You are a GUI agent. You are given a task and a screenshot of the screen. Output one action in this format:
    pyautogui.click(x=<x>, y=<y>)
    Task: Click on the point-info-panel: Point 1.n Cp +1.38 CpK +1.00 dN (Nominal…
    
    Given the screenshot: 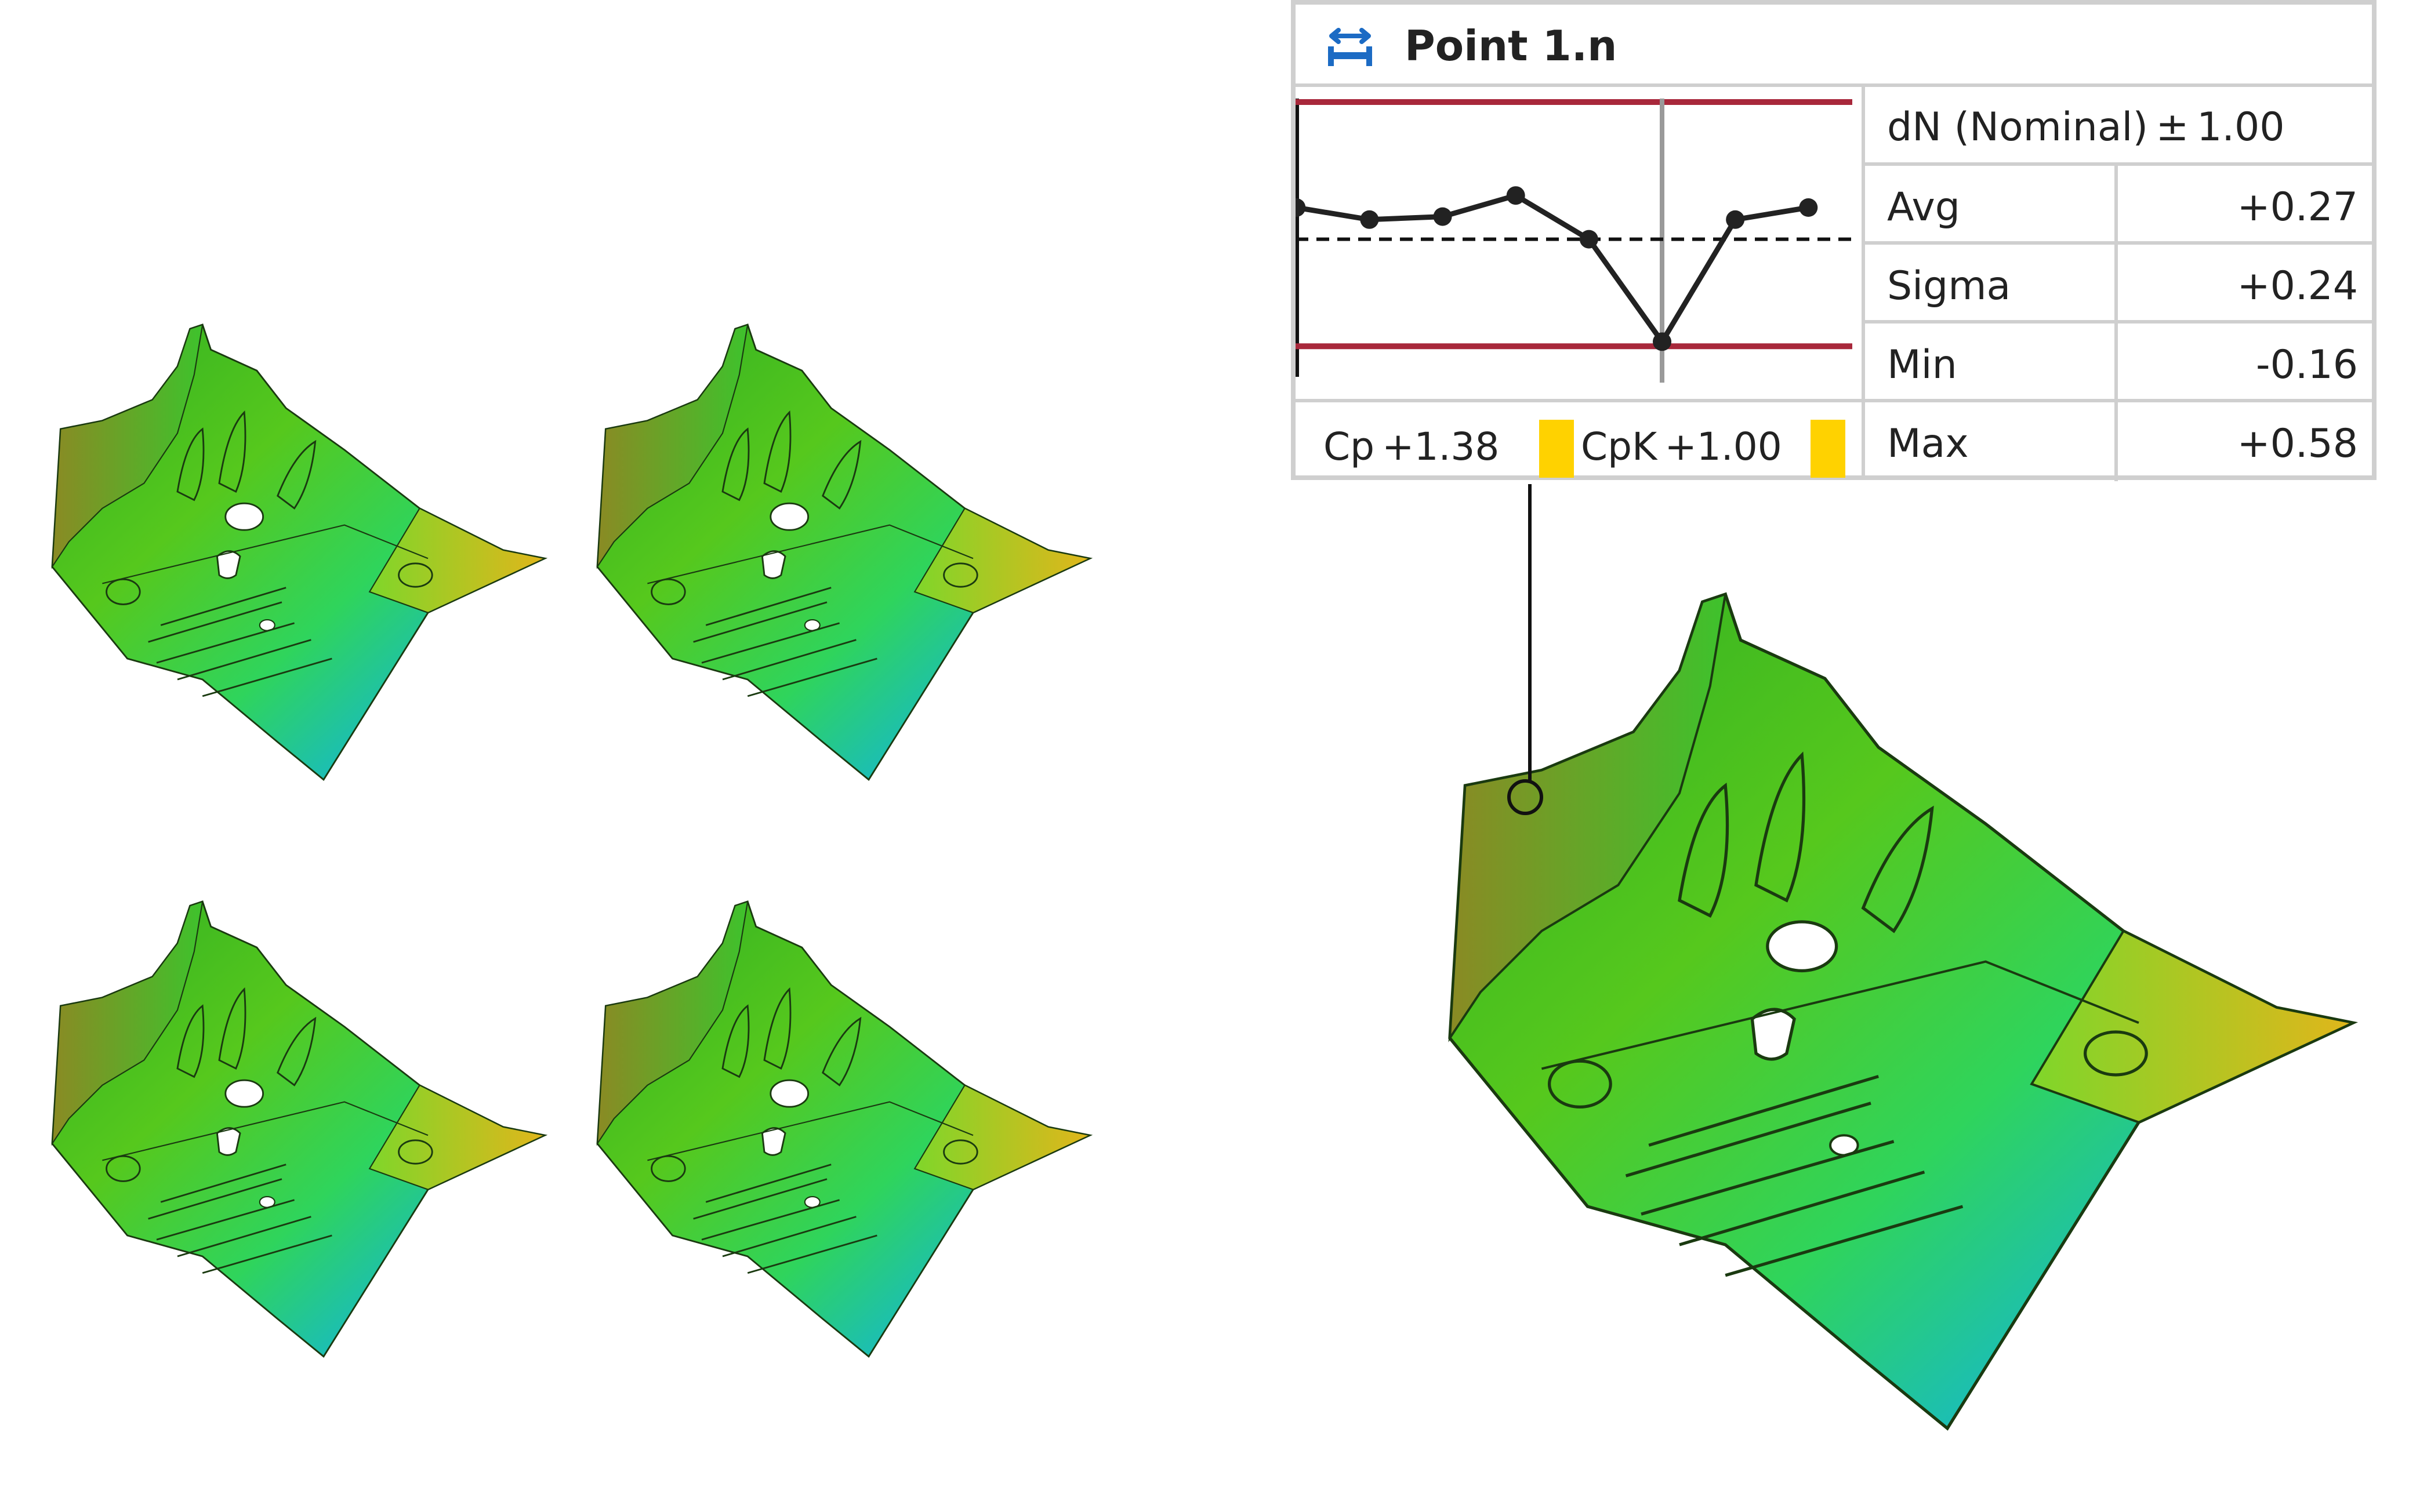 What is the action you would take?
    pyautogui.click(x=1834, y=240)
    